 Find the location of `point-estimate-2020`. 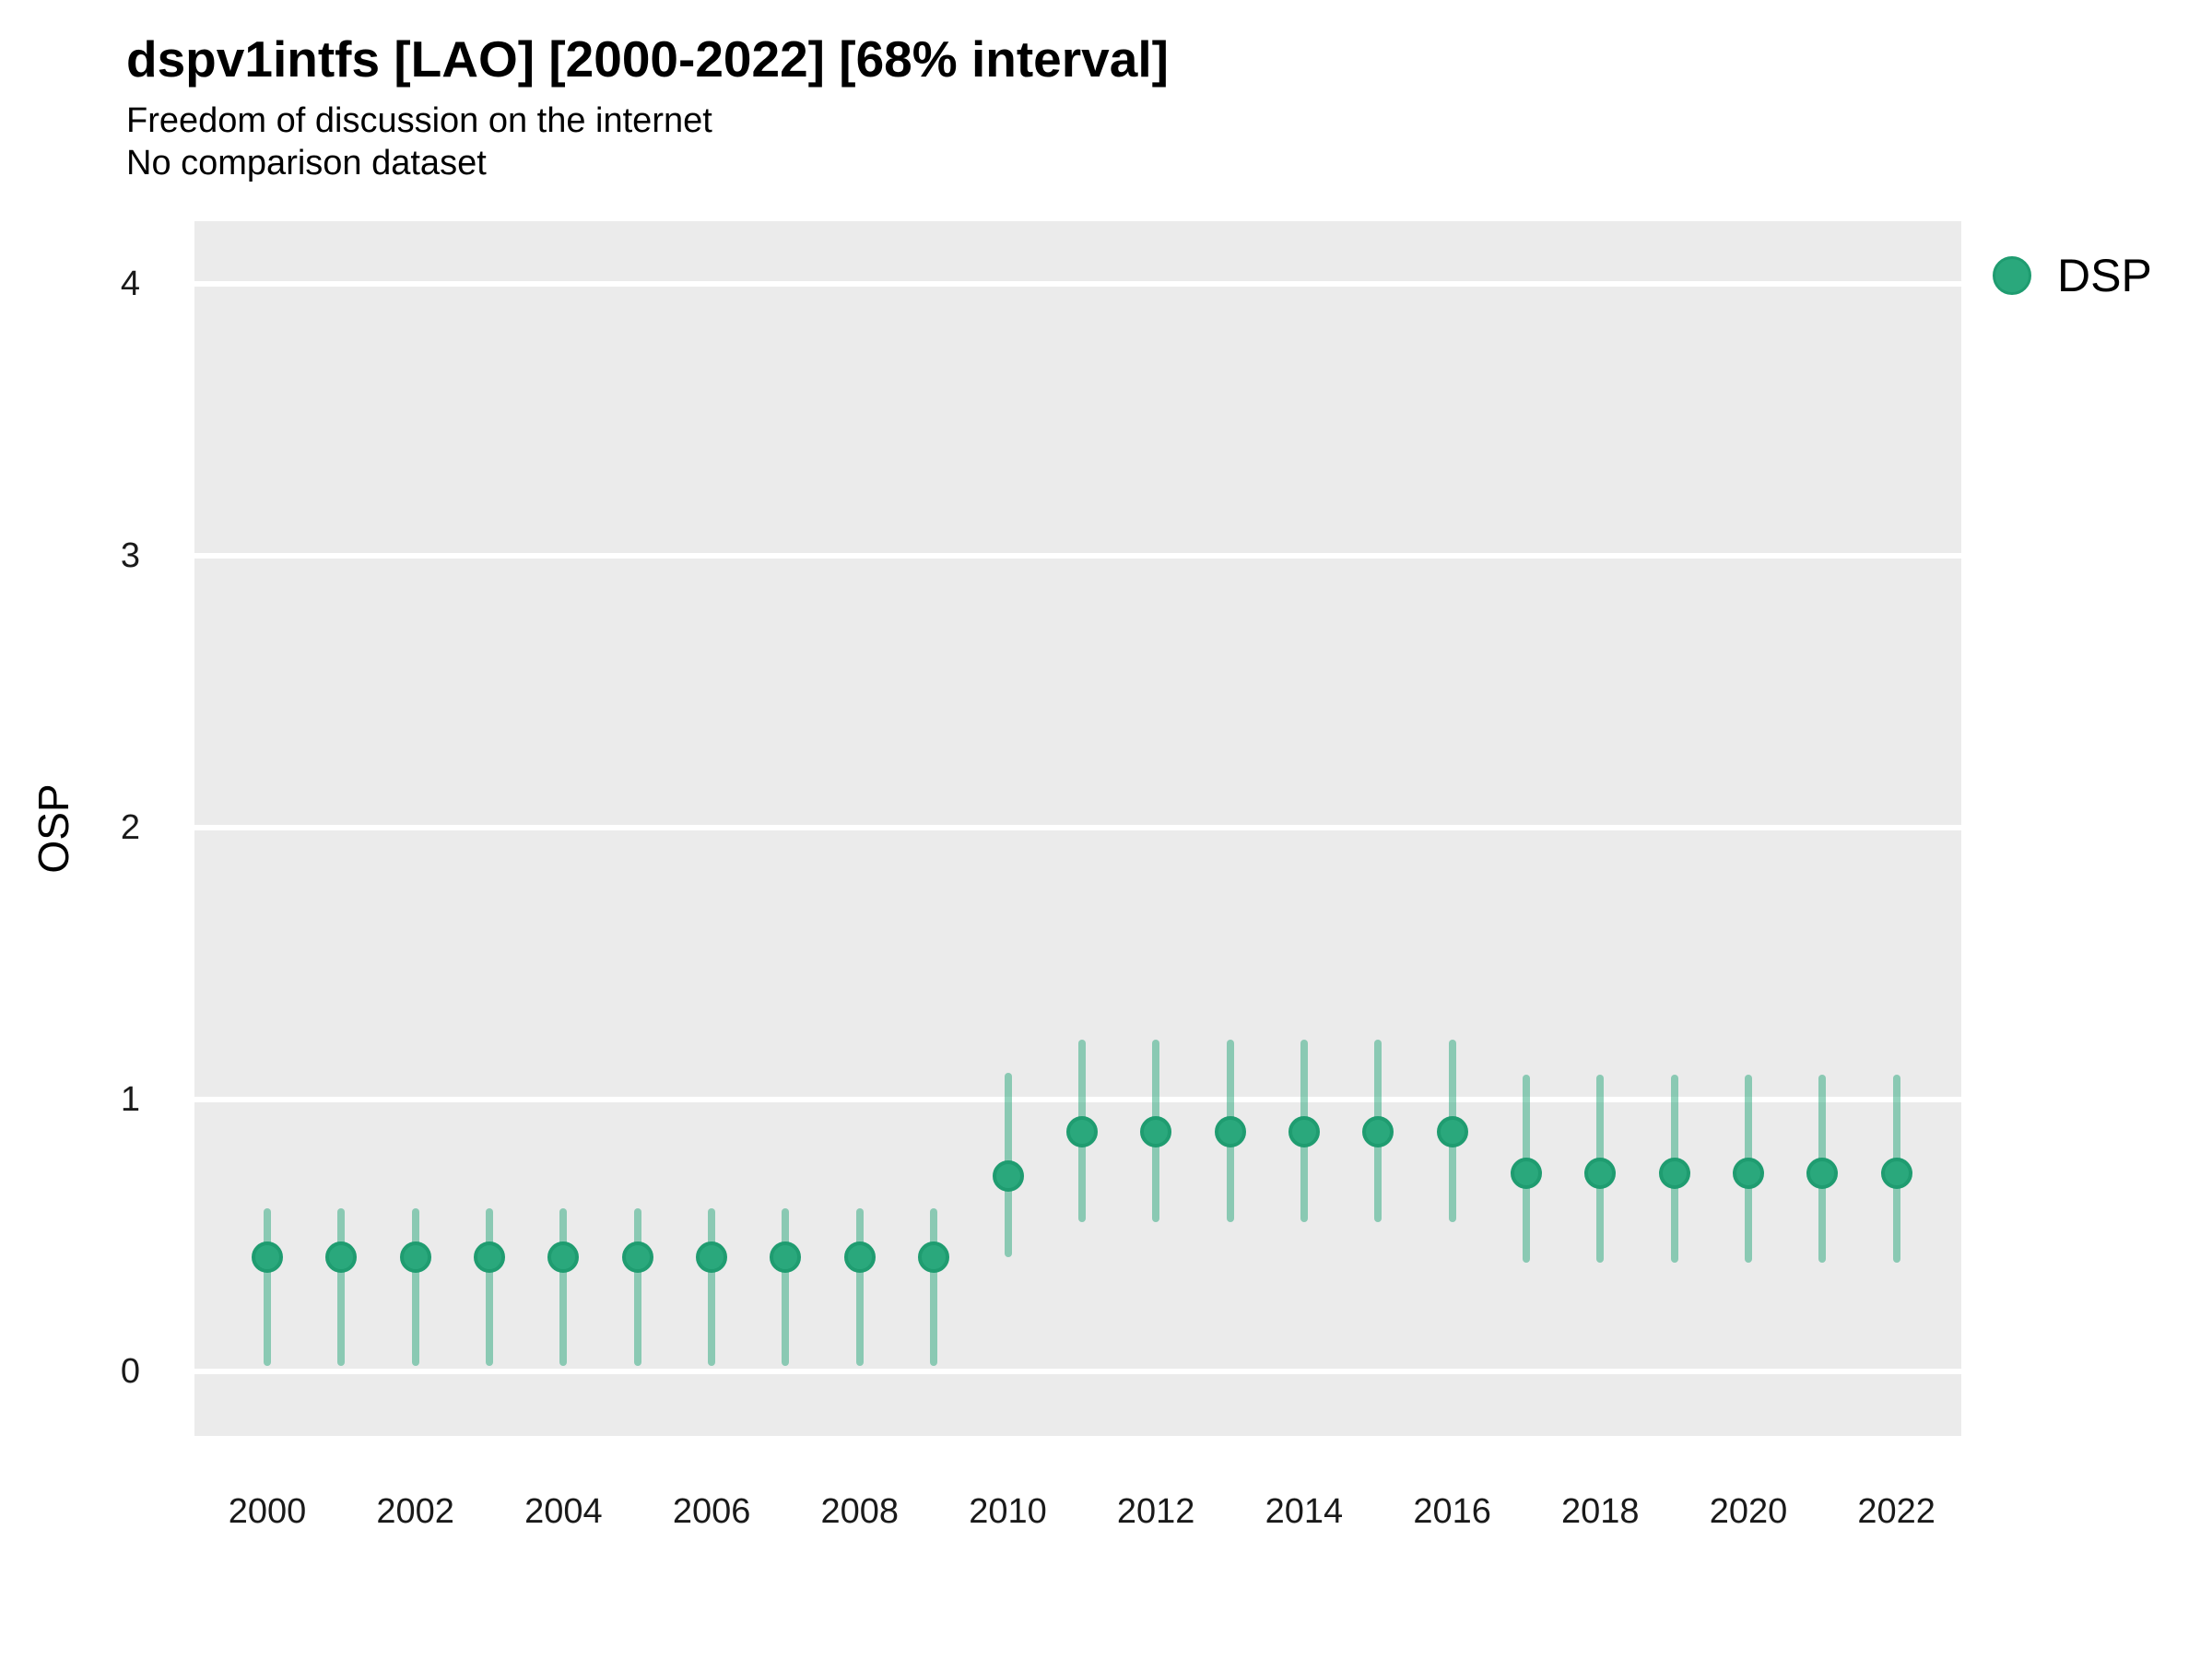

point-estimate-2020 is located at coordinates (1748, 1173).